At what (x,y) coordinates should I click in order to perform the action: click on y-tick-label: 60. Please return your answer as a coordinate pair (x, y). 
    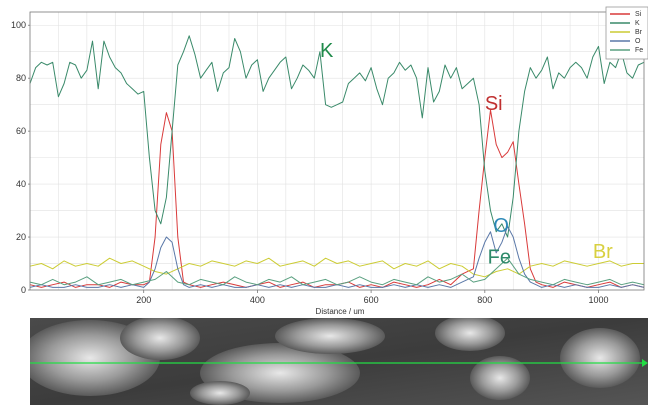
    Looking at the image, I should click on (21, 131).